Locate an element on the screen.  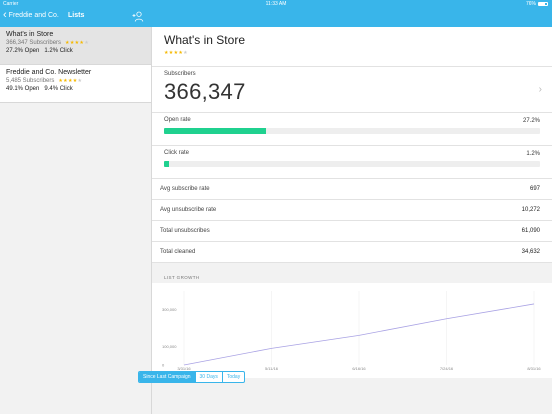
range-since-last-campaign: Since Last Campaign is located at coordinates (167, 377).